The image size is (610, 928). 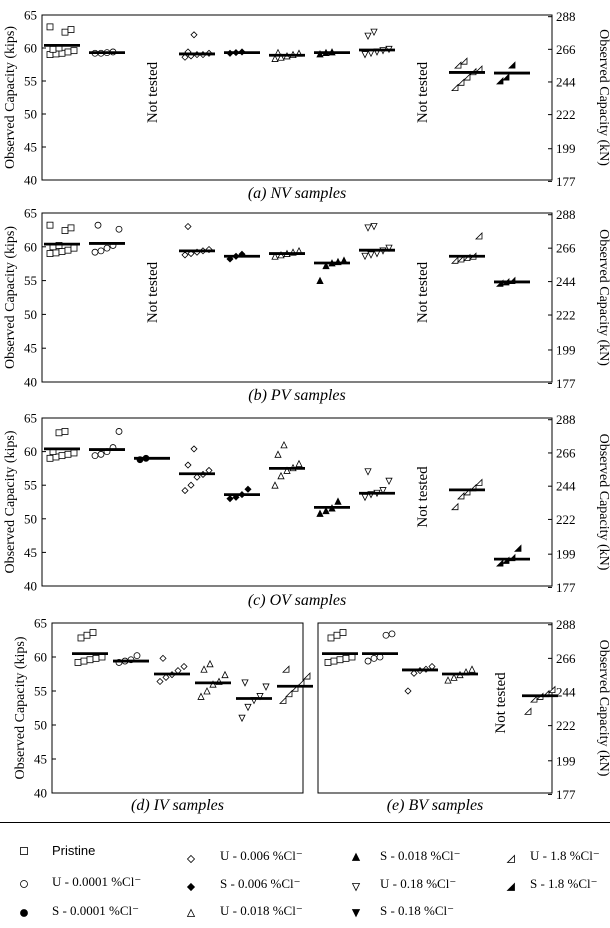 What do you see at coordinates (40, 725) in the screenshot?
I see `y-tick-label-left: 50` at bounding box center [40, 725].